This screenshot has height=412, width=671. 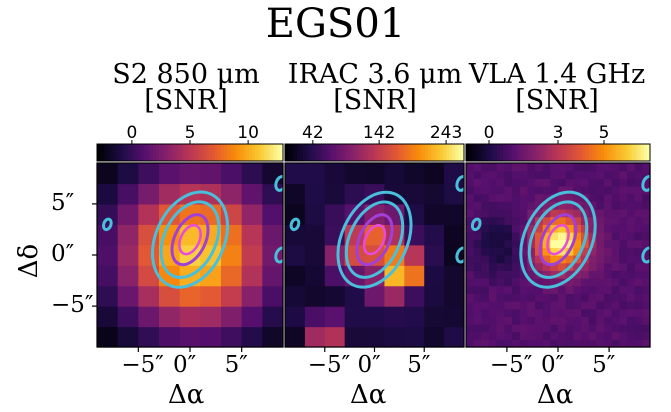 I want to click on x-tick-label: −5″, so click(x=511, y=365).